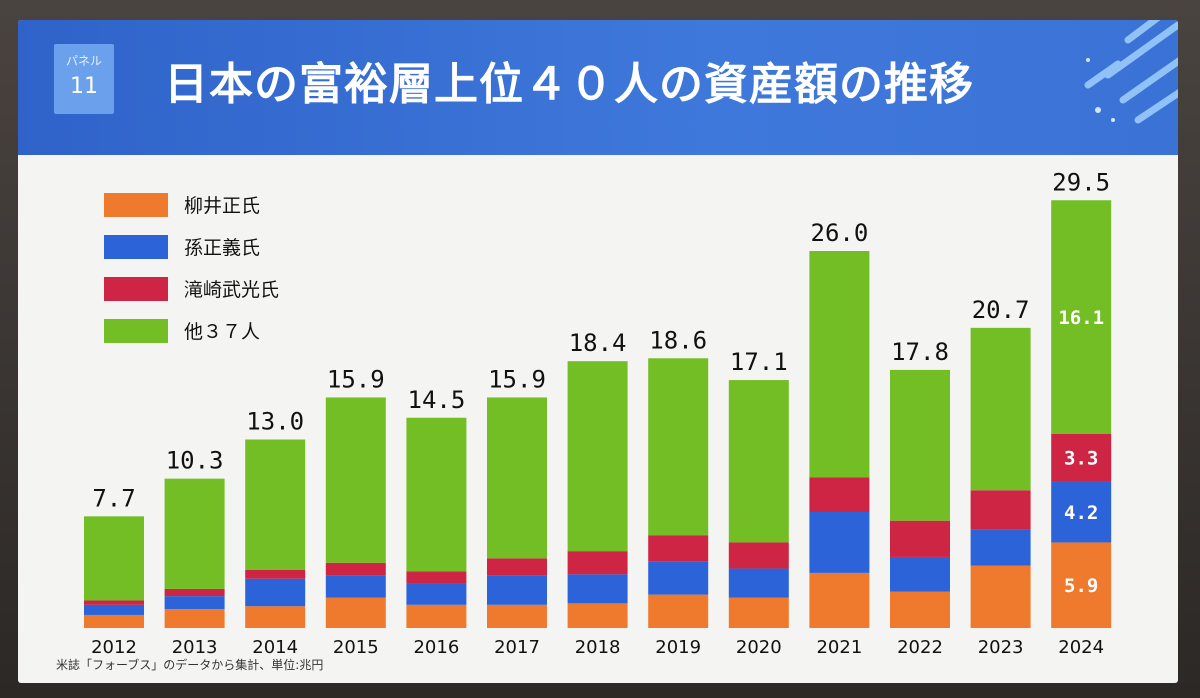 The height and width of the screenshot is (698, 1200). Describe the element at coordinates (1081, 646) in the screenshot. I see `category-tick-label: 2024` at that location.